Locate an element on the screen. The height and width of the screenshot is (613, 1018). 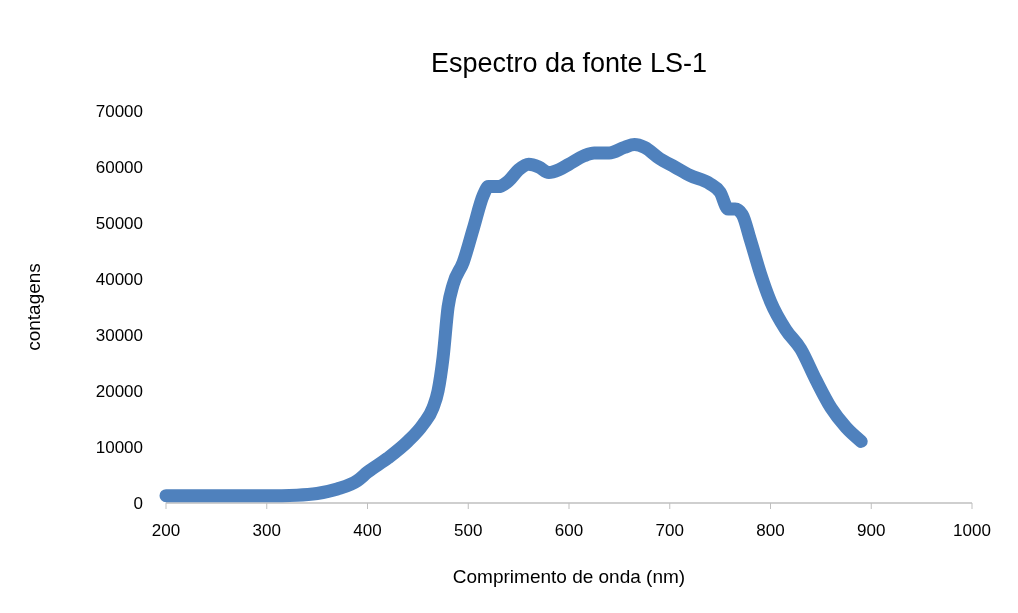
y-tick-label: 70000 is located at coordinates (119, 111).